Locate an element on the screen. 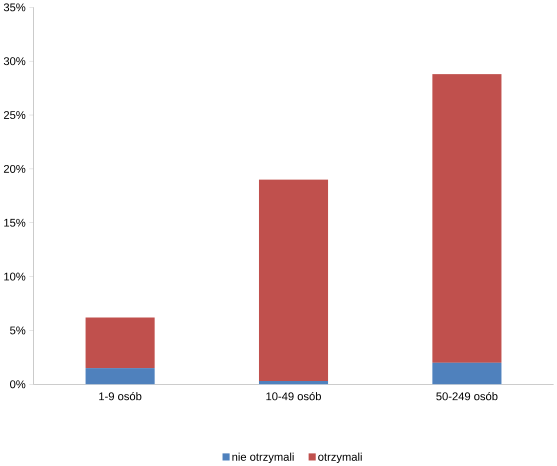  y-tick-label: 25% is located at coordinates (15, 114).